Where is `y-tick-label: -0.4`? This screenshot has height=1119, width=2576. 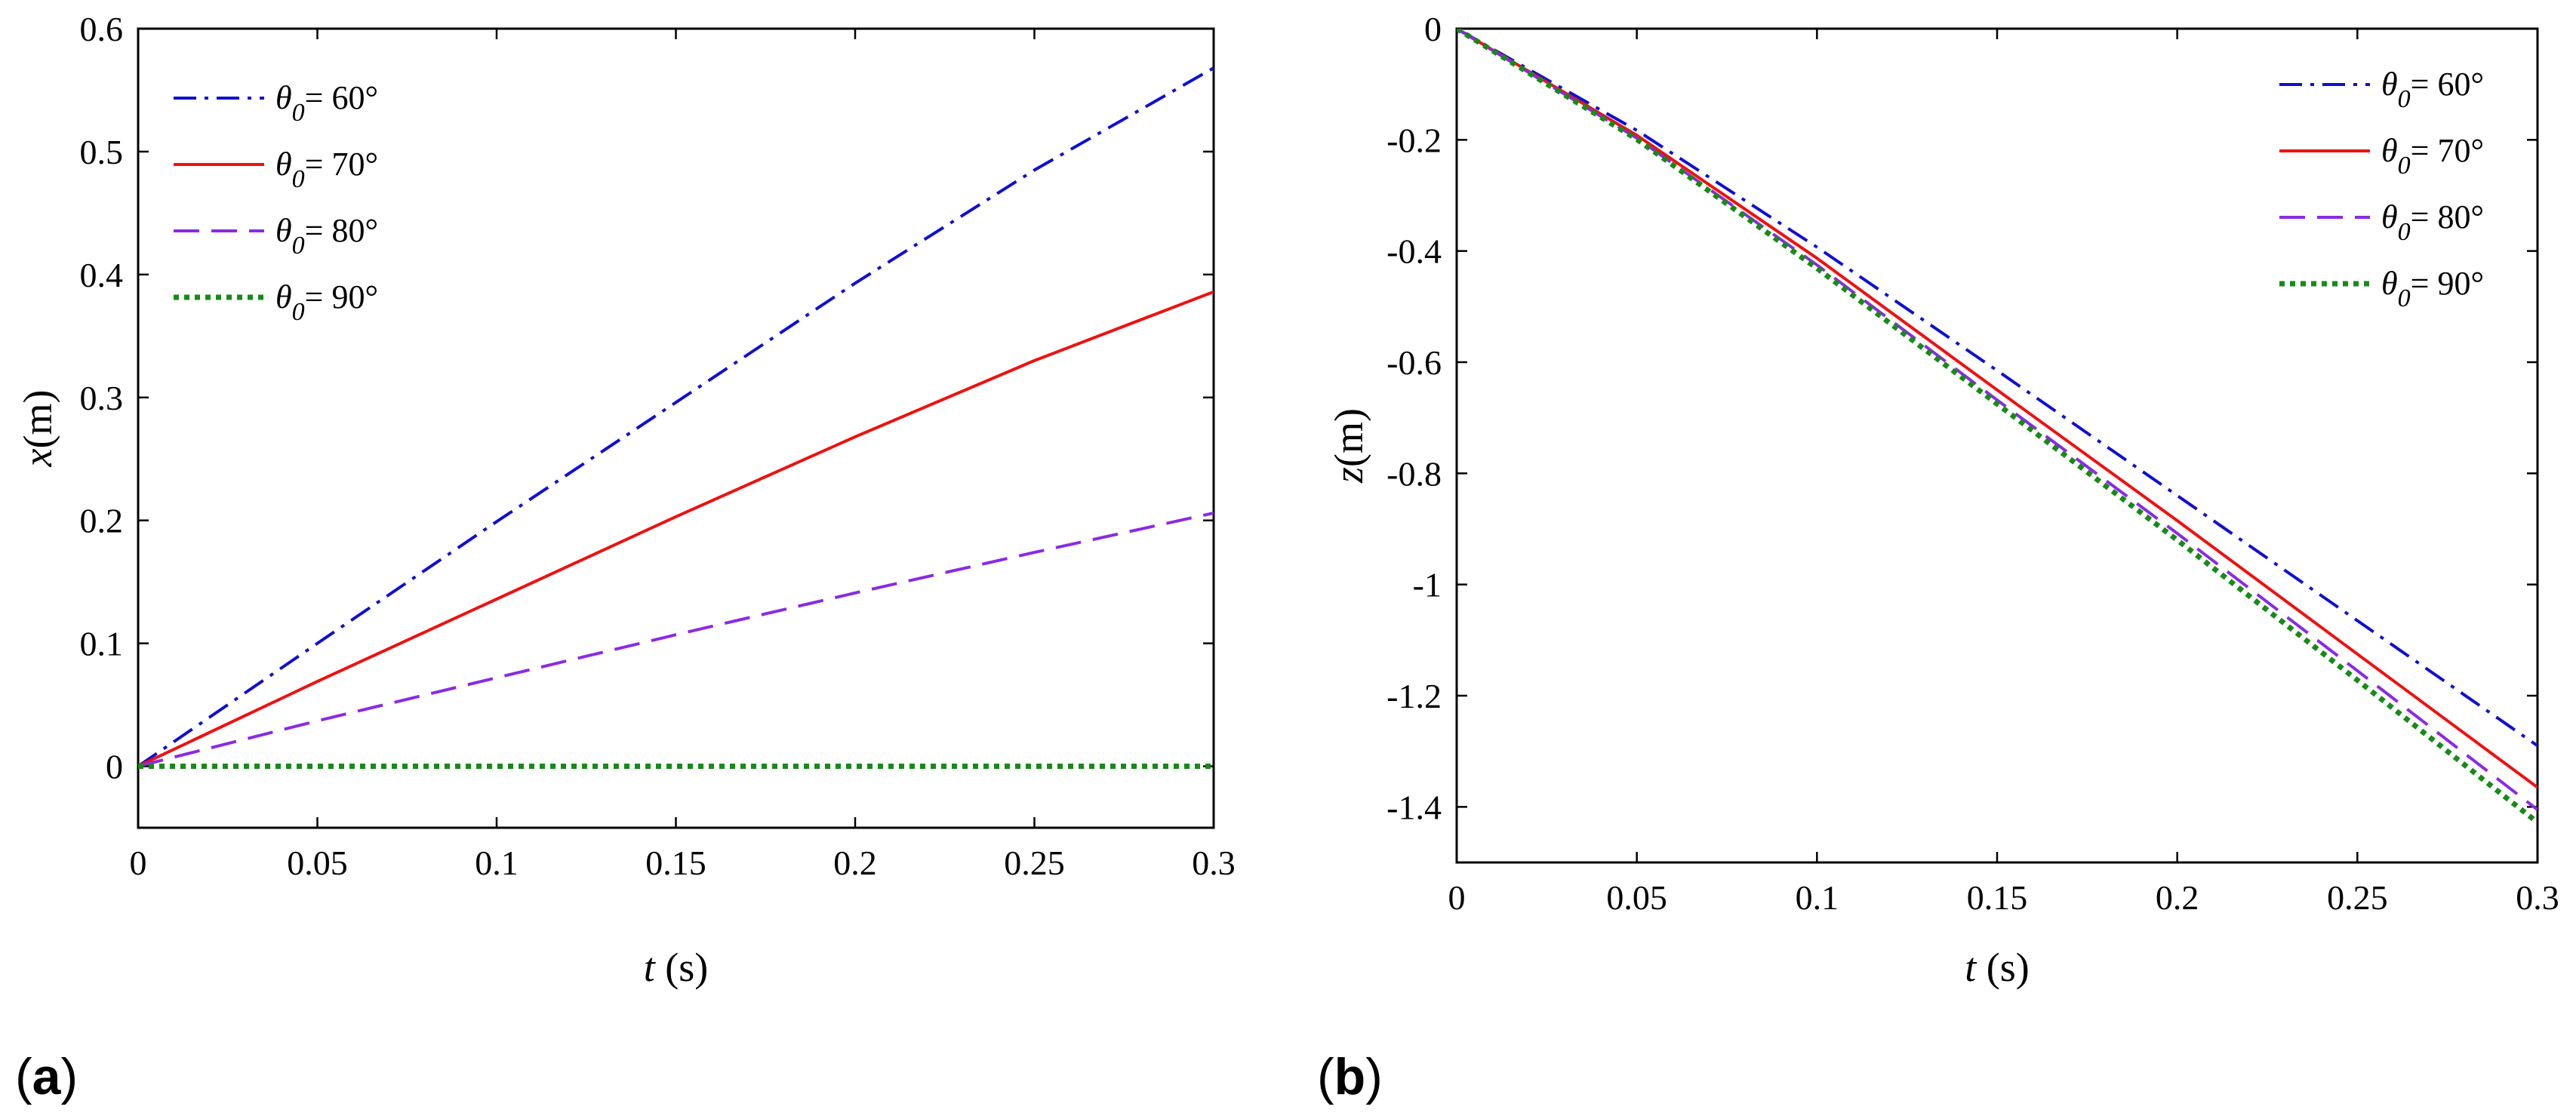 y-tick-label: -0.4 is located at coordinates (1414, 251).